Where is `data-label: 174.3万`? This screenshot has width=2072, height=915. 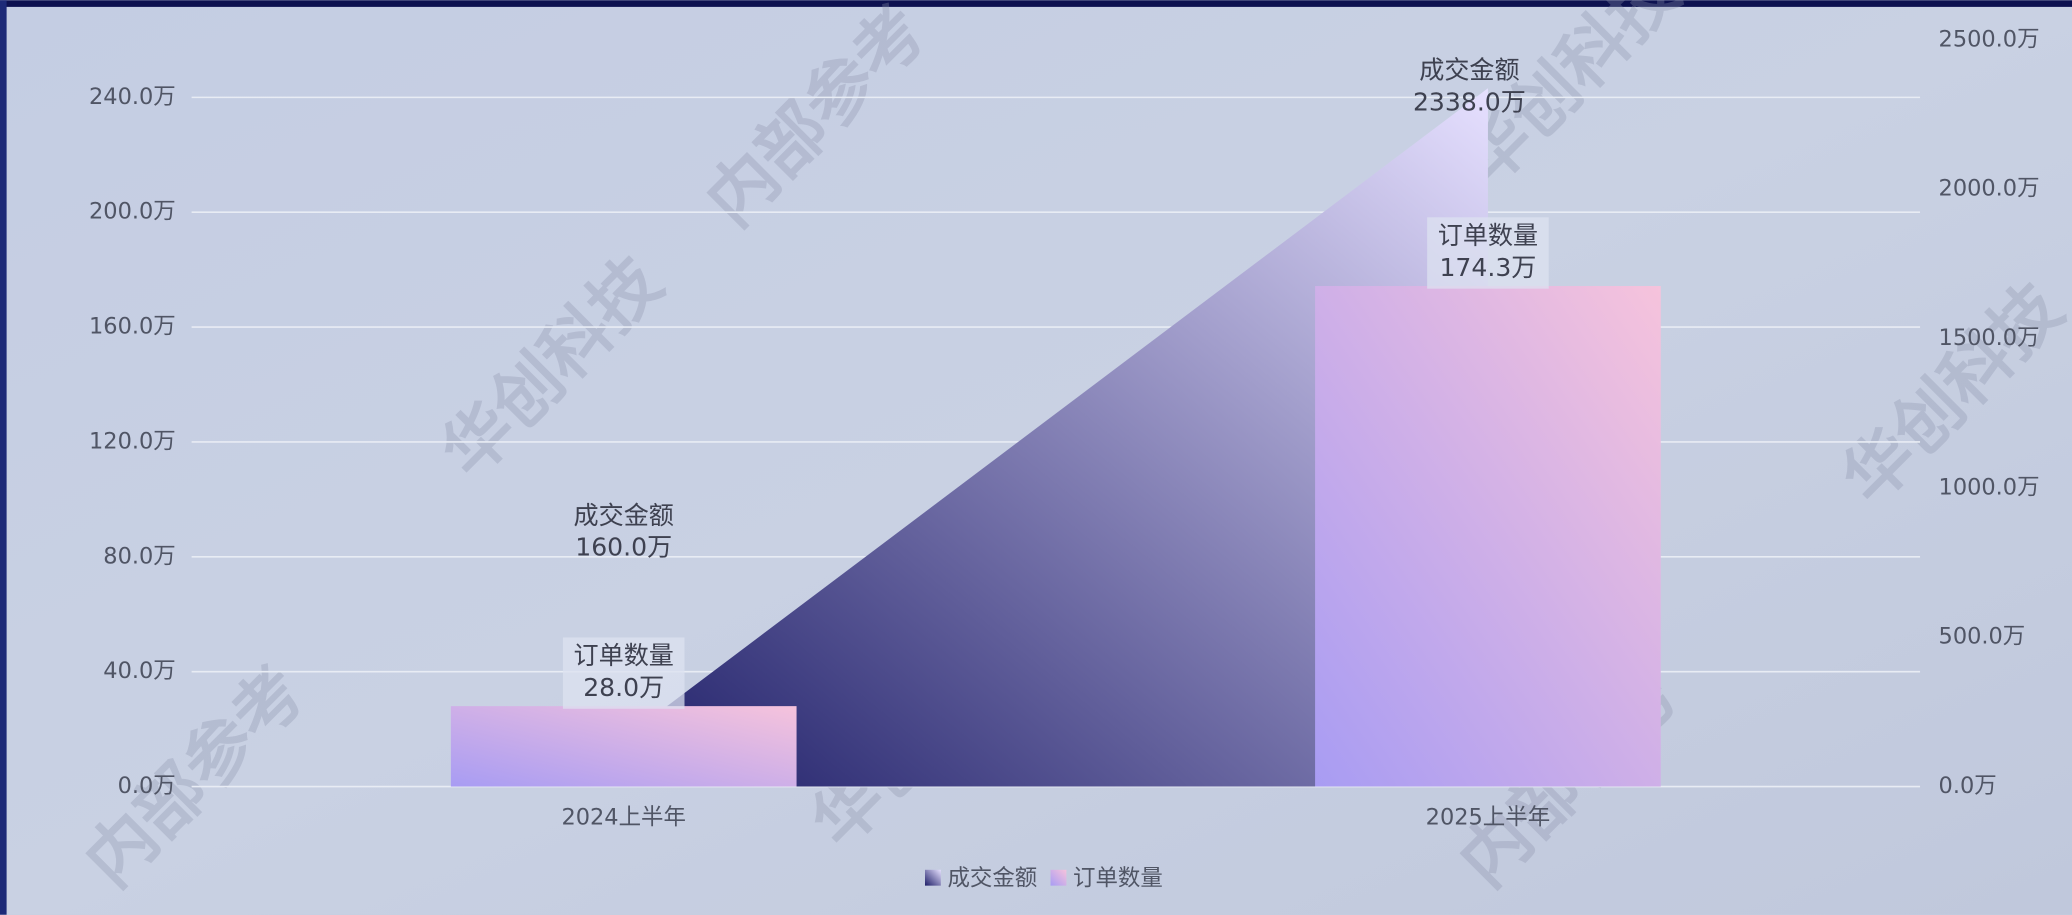
data-label: 174.3万 is located at coordinates (1487, 267).